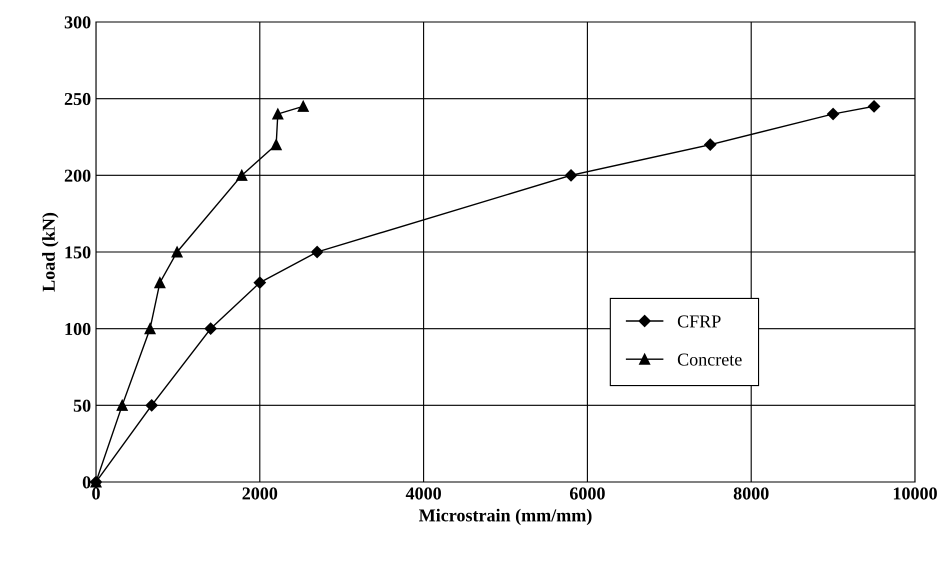 The image size is (942, 572). I want to click on y-tick-label: 50, so click(82, 406).